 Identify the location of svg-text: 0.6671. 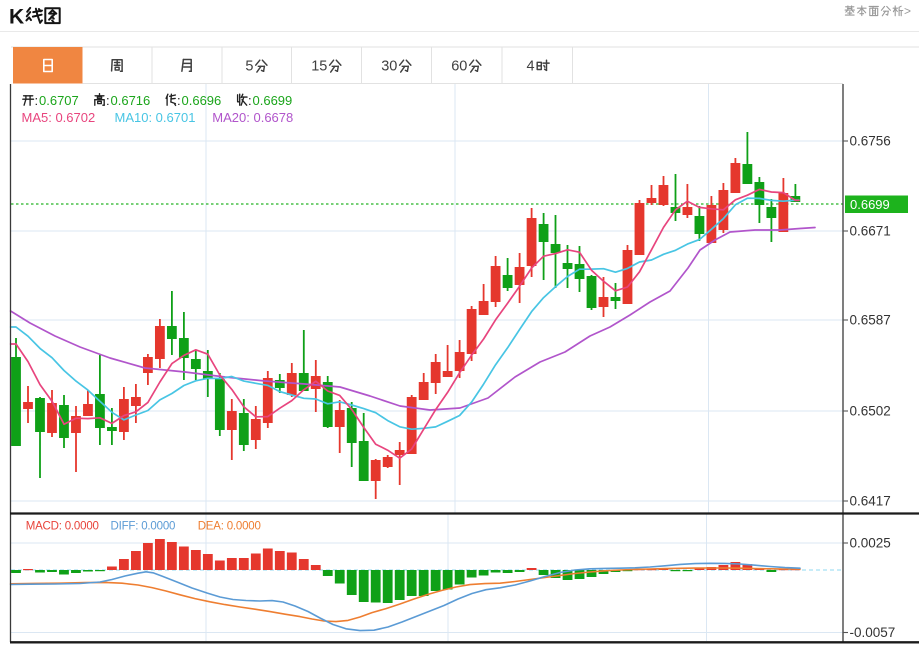
(870, 231).